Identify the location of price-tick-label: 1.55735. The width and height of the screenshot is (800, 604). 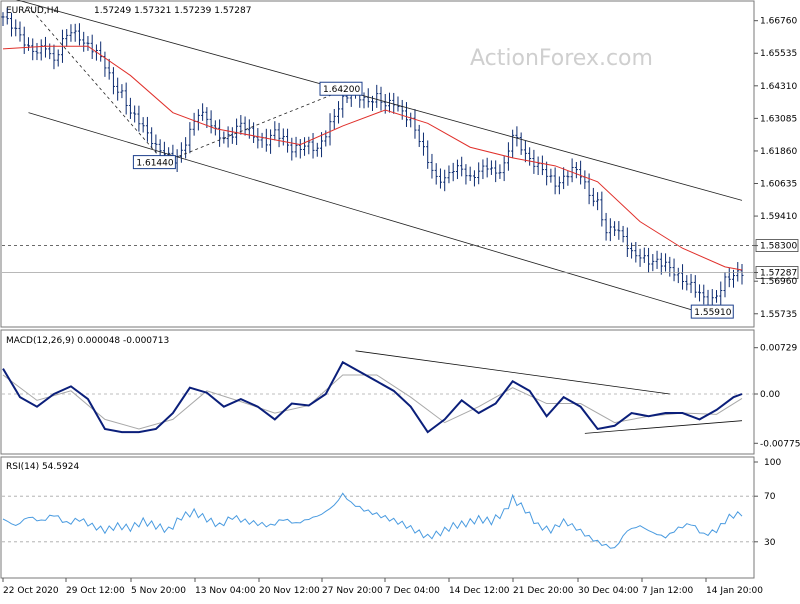
(778, 315).